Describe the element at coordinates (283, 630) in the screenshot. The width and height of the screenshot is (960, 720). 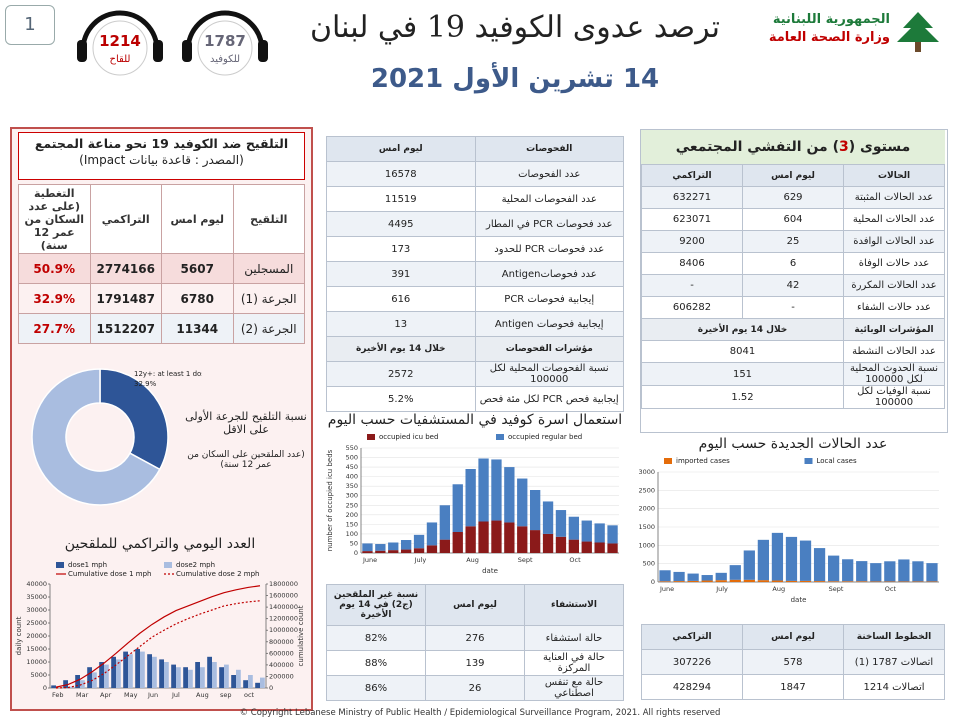
I see `y2-tick-label: 1000000` at that location.